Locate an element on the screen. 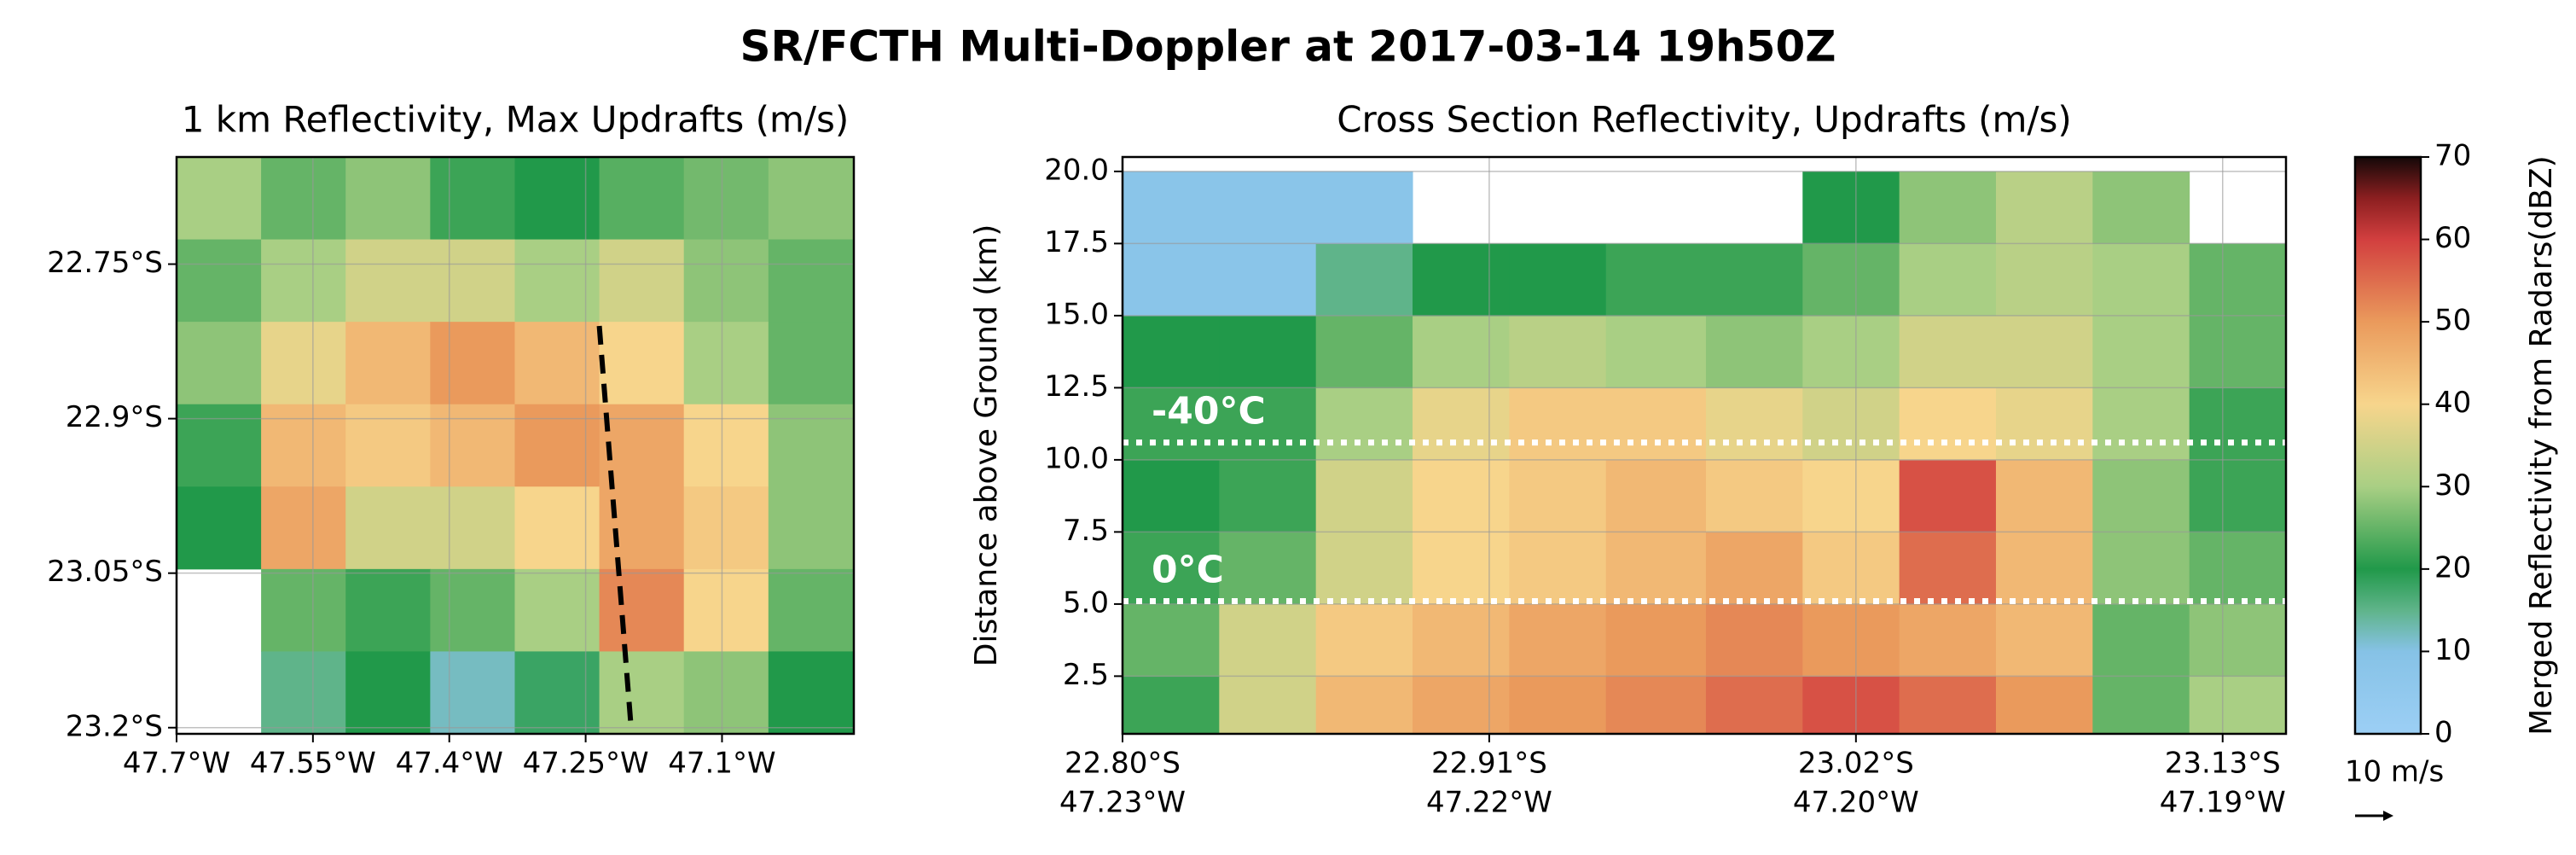  isotherm-label: -40°C is located at coordinates (1209, 411).